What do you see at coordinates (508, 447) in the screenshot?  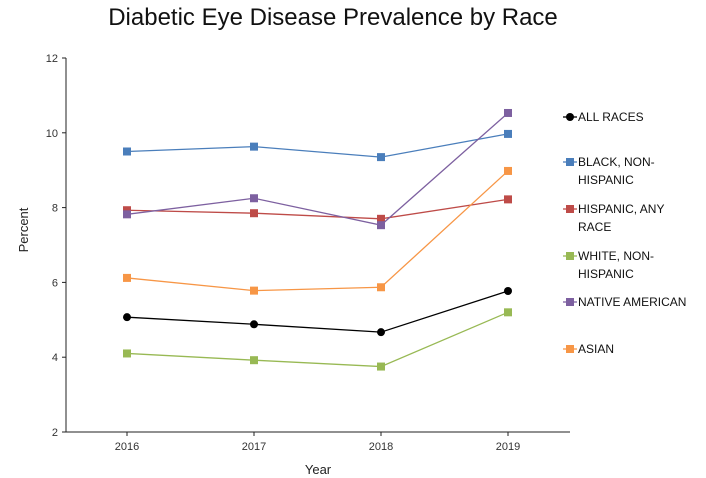 I see `x-tick-label: 2019` at bounding box center [508, 447].